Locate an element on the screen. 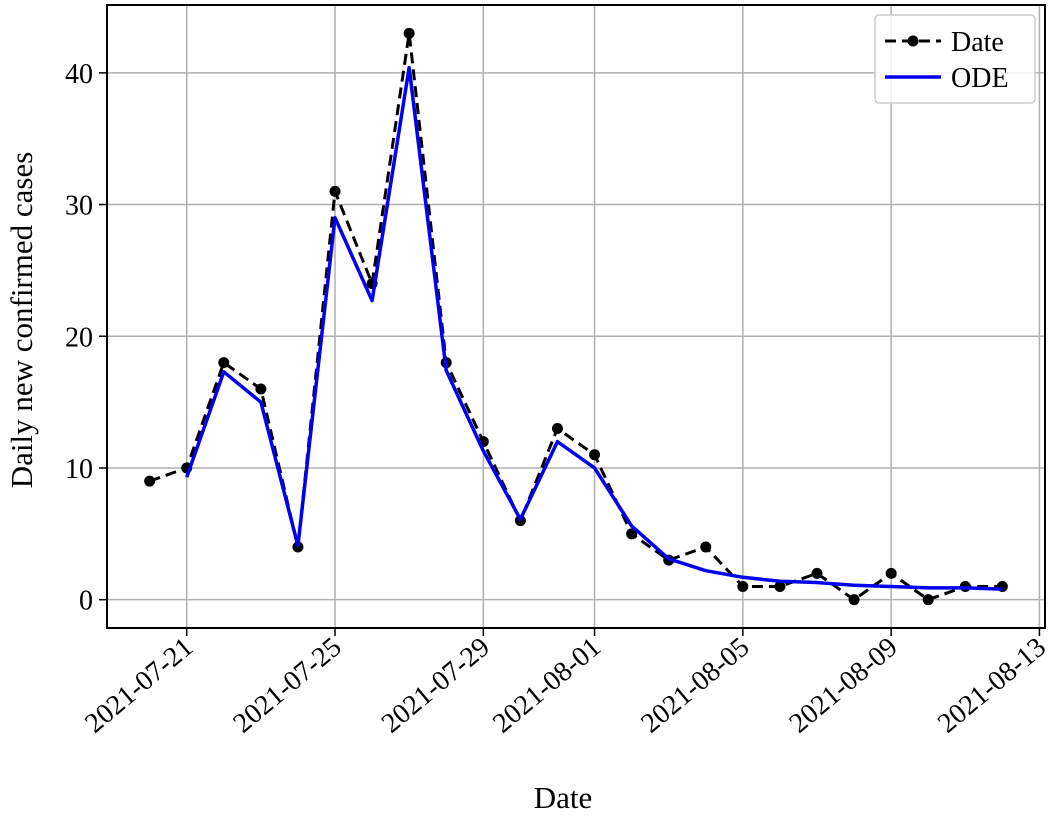 The width and height of the screenshot is (1052, 817). legend: Date ODE is located at coordinates (955, 59).